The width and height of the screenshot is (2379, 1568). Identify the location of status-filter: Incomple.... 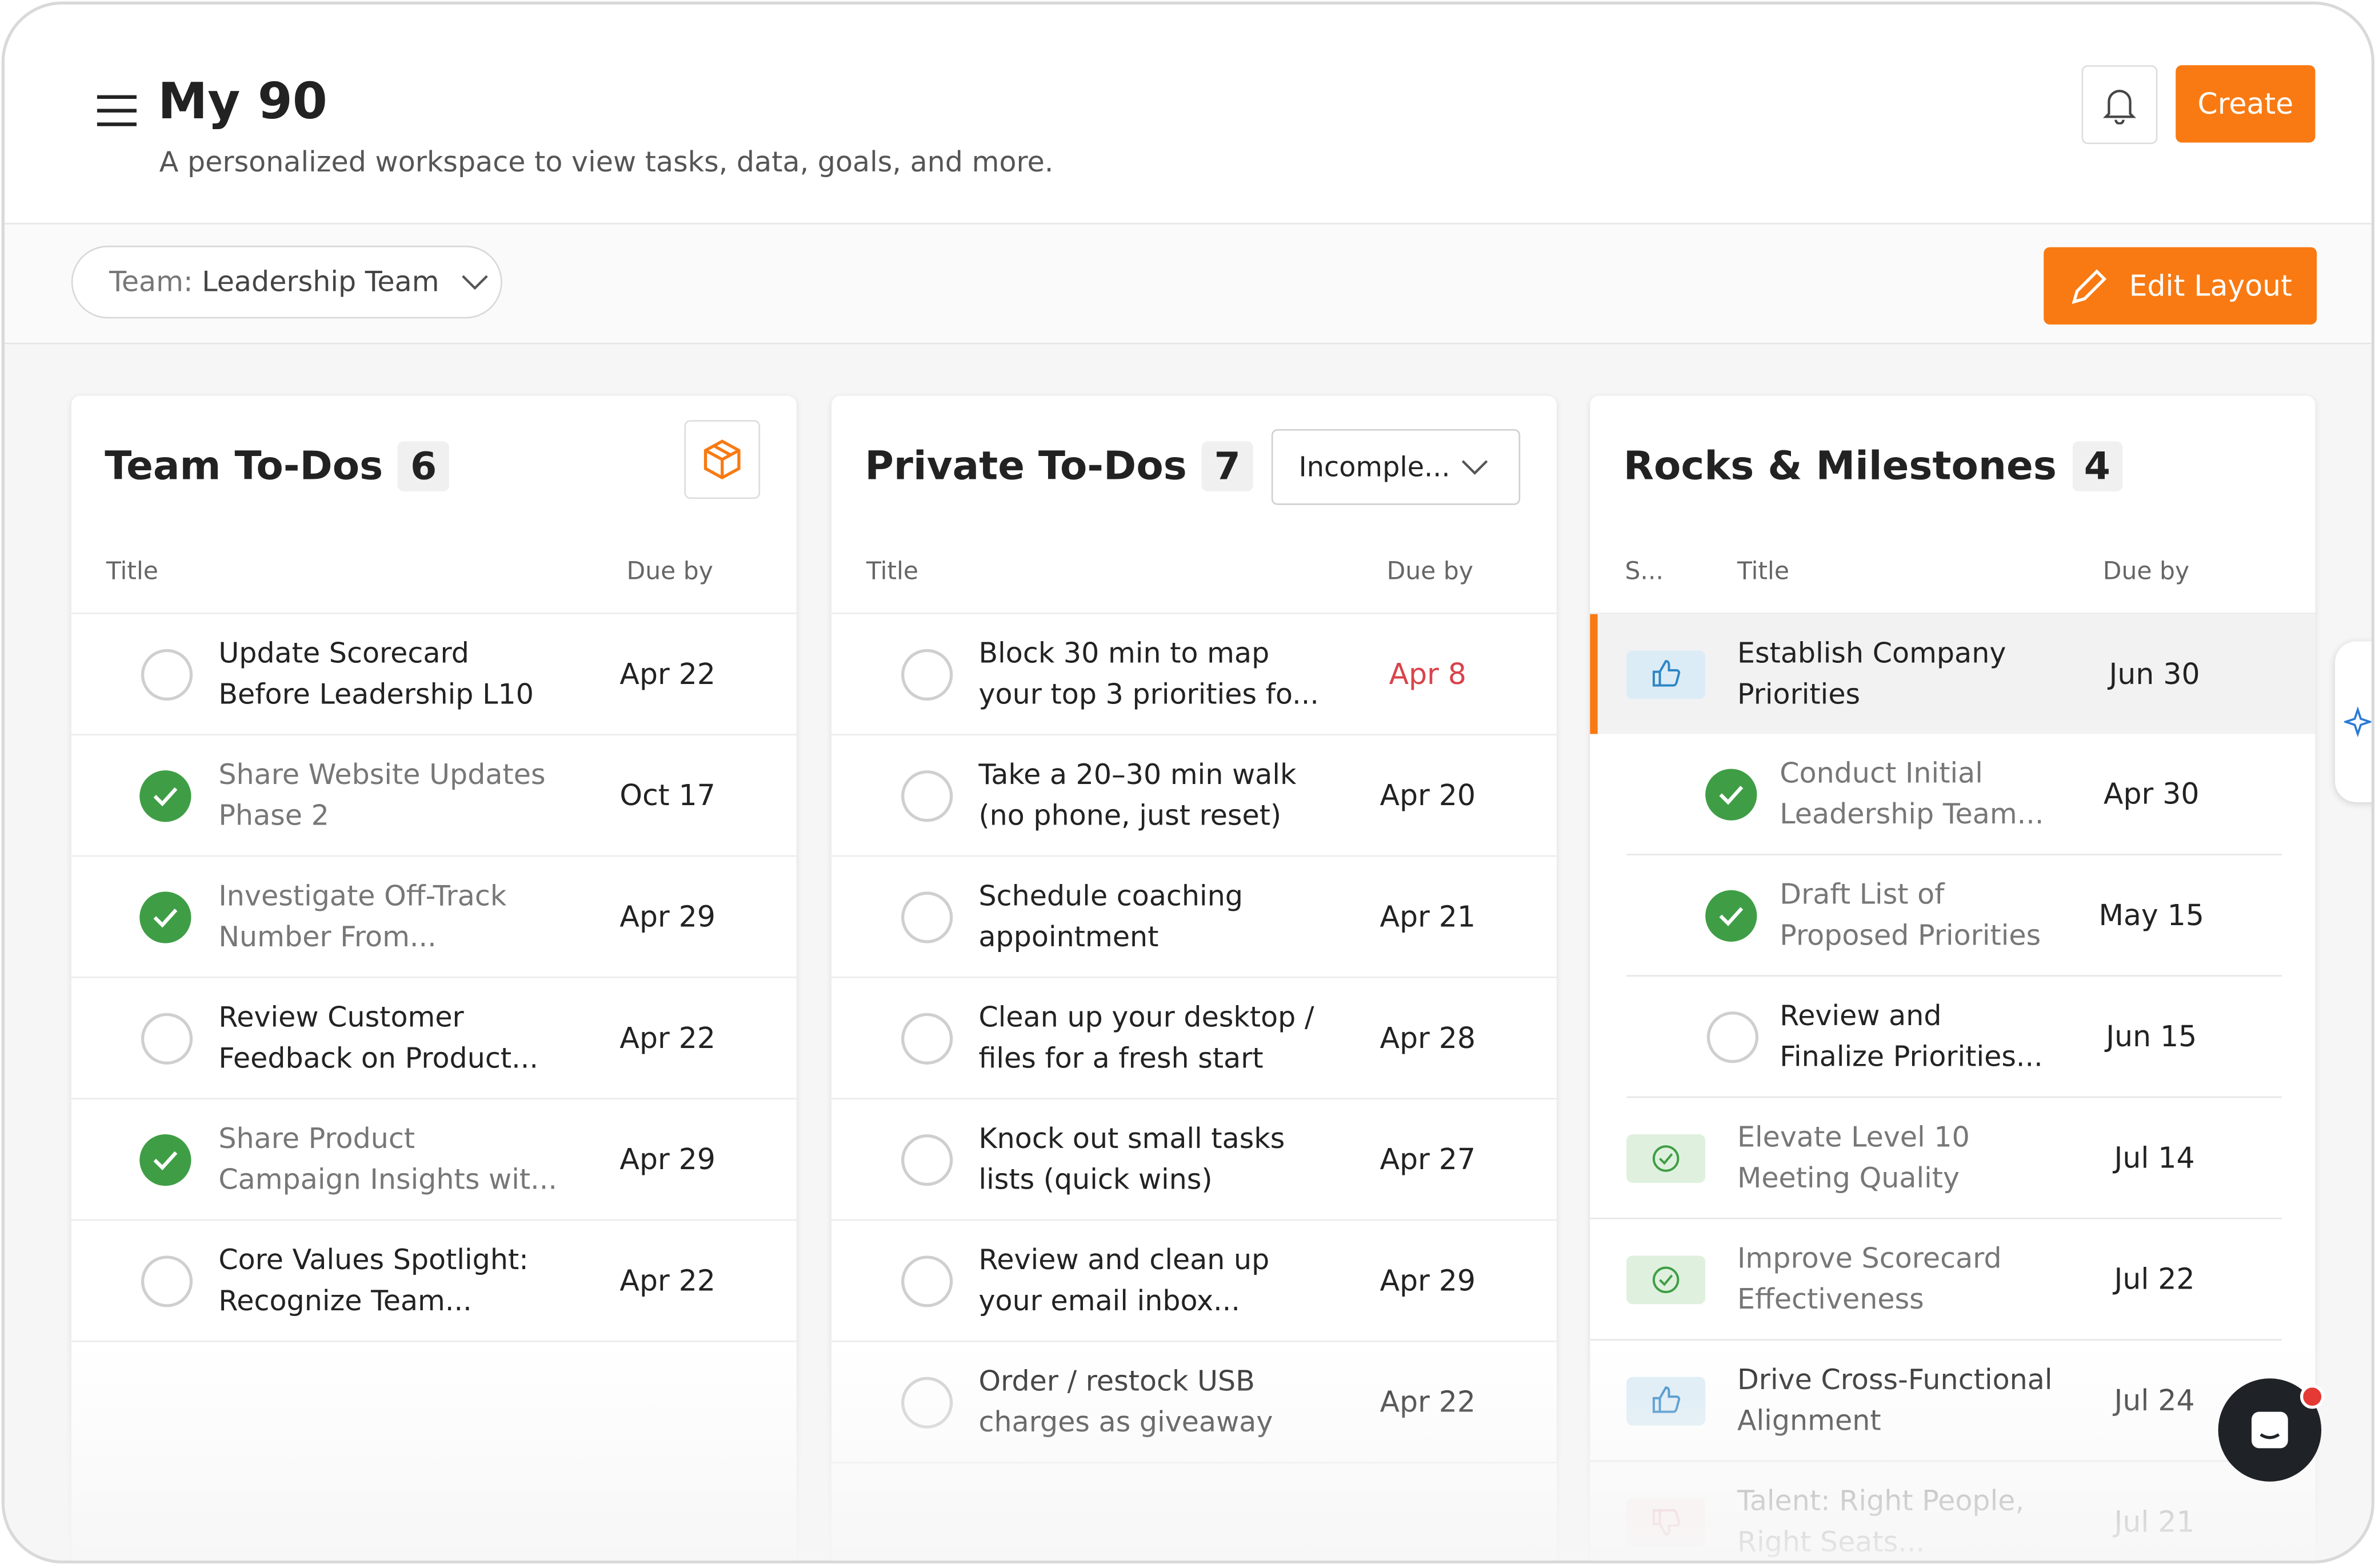
(1396, 467).